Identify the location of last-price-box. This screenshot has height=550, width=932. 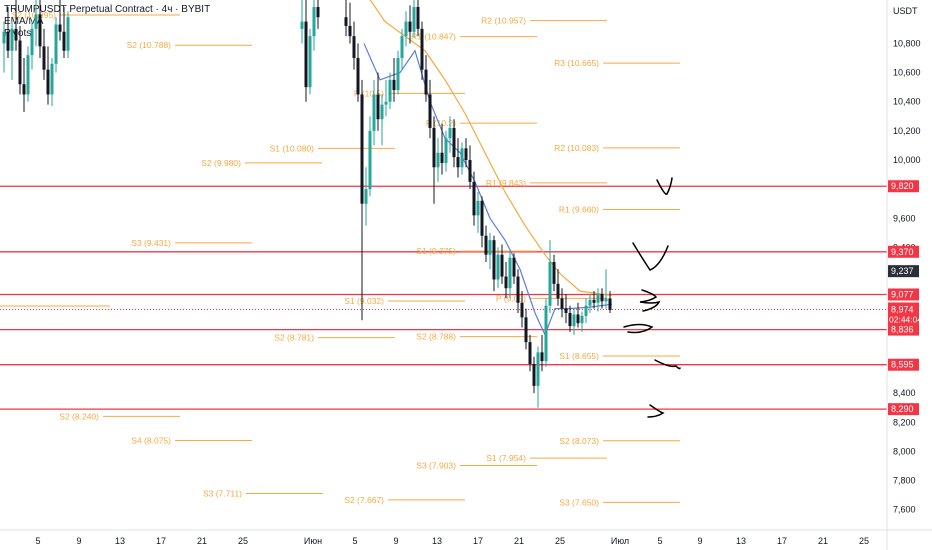
(903, 314).